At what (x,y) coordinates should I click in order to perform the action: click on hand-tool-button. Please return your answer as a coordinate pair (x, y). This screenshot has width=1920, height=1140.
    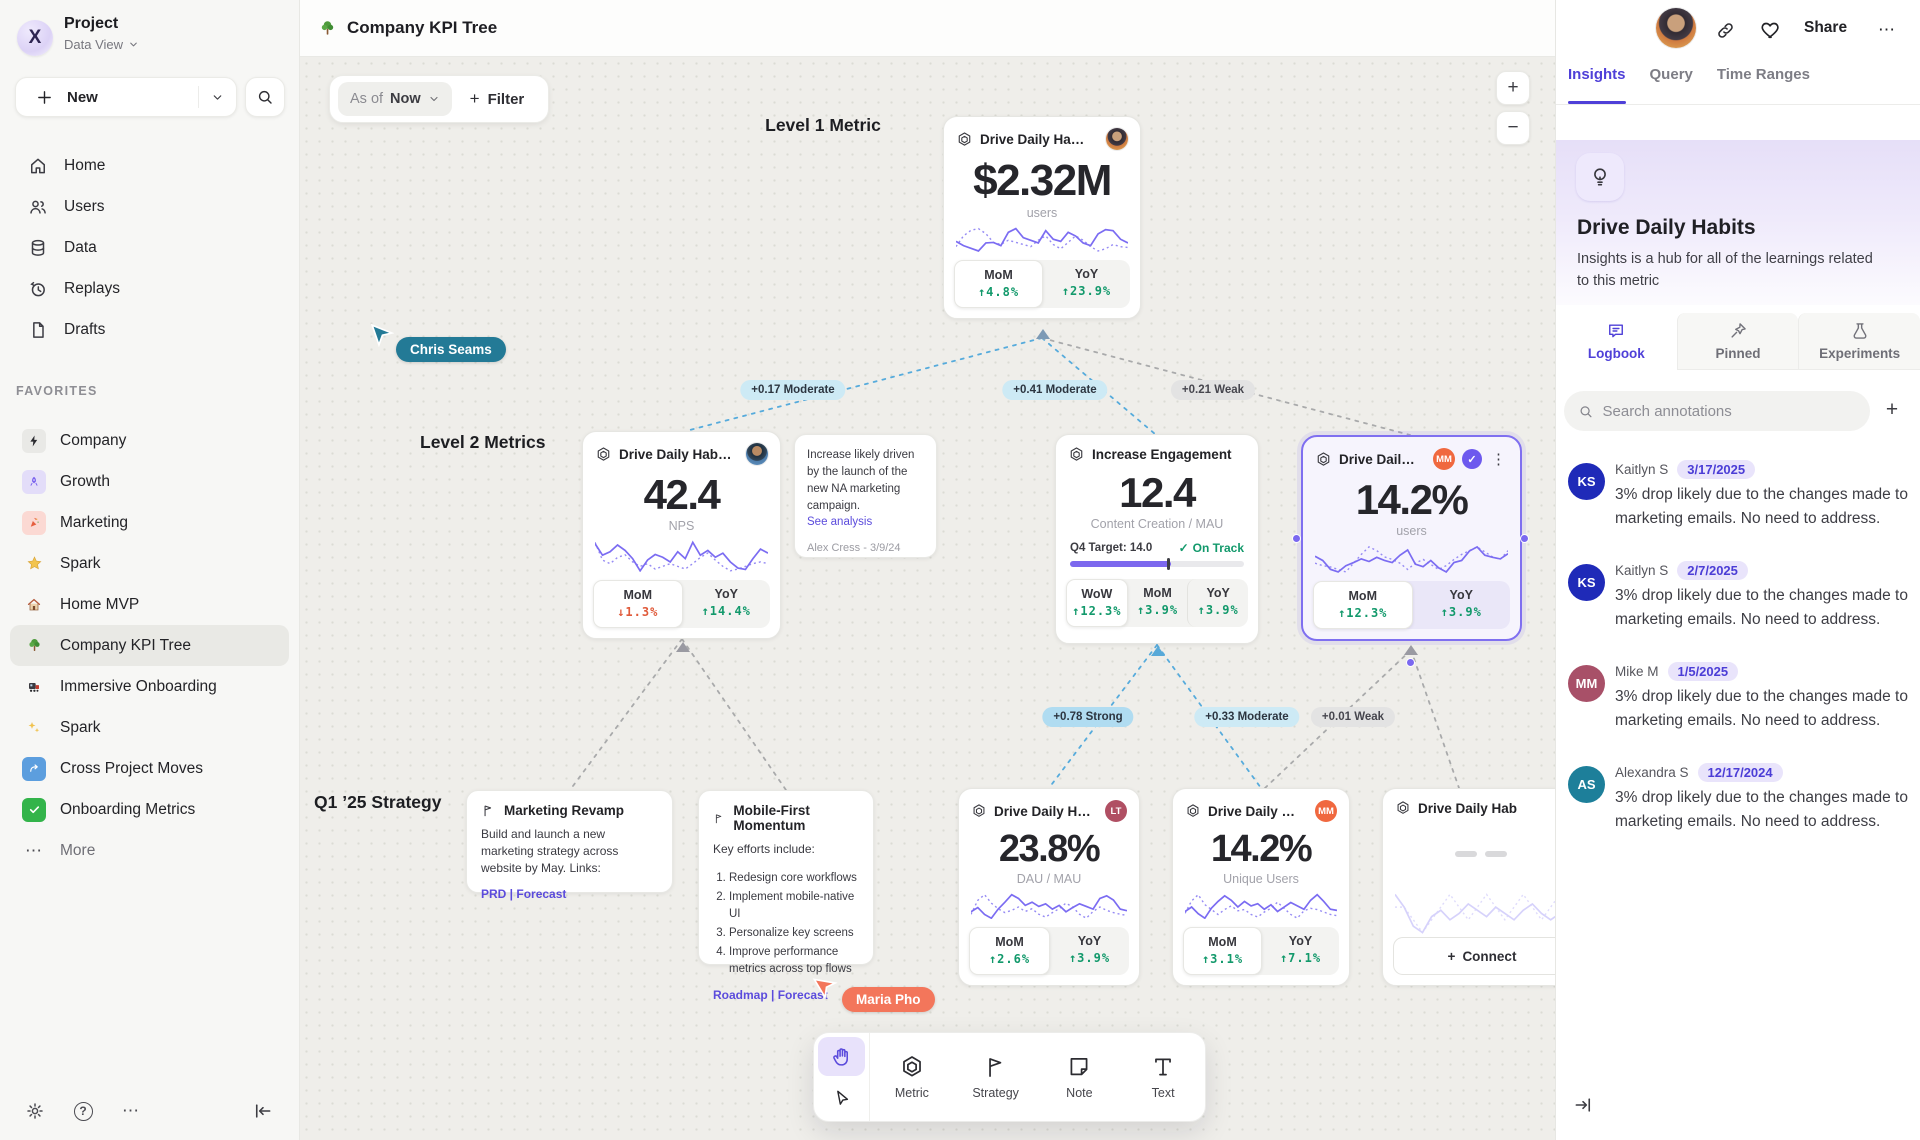
    Looking at the image, I should click on (841, 1056).